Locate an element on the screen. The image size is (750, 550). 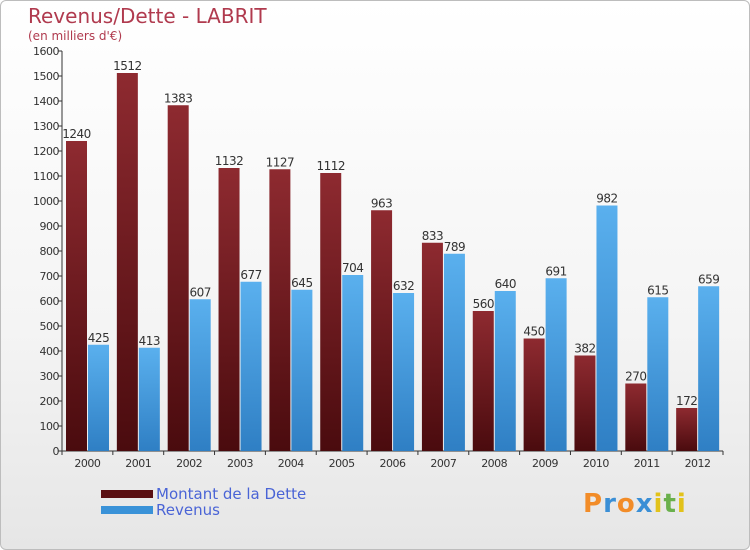
y-tick-label: 200 is located at coordinates (50, 401).